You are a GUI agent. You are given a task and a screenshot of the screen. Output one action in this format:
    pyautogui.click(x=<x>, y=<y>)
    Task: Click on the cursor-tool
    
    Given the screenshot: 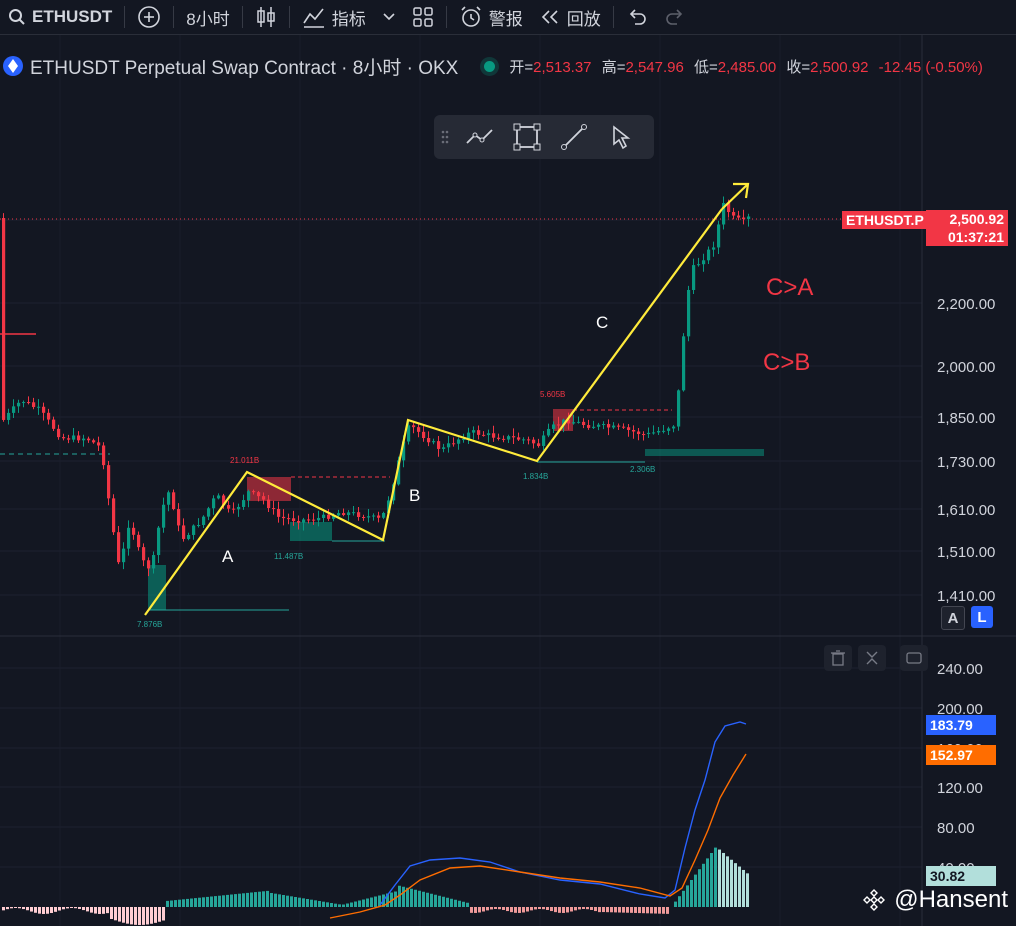 What is the action you would take?
    pyautogui.click(x=620, y=137)
    